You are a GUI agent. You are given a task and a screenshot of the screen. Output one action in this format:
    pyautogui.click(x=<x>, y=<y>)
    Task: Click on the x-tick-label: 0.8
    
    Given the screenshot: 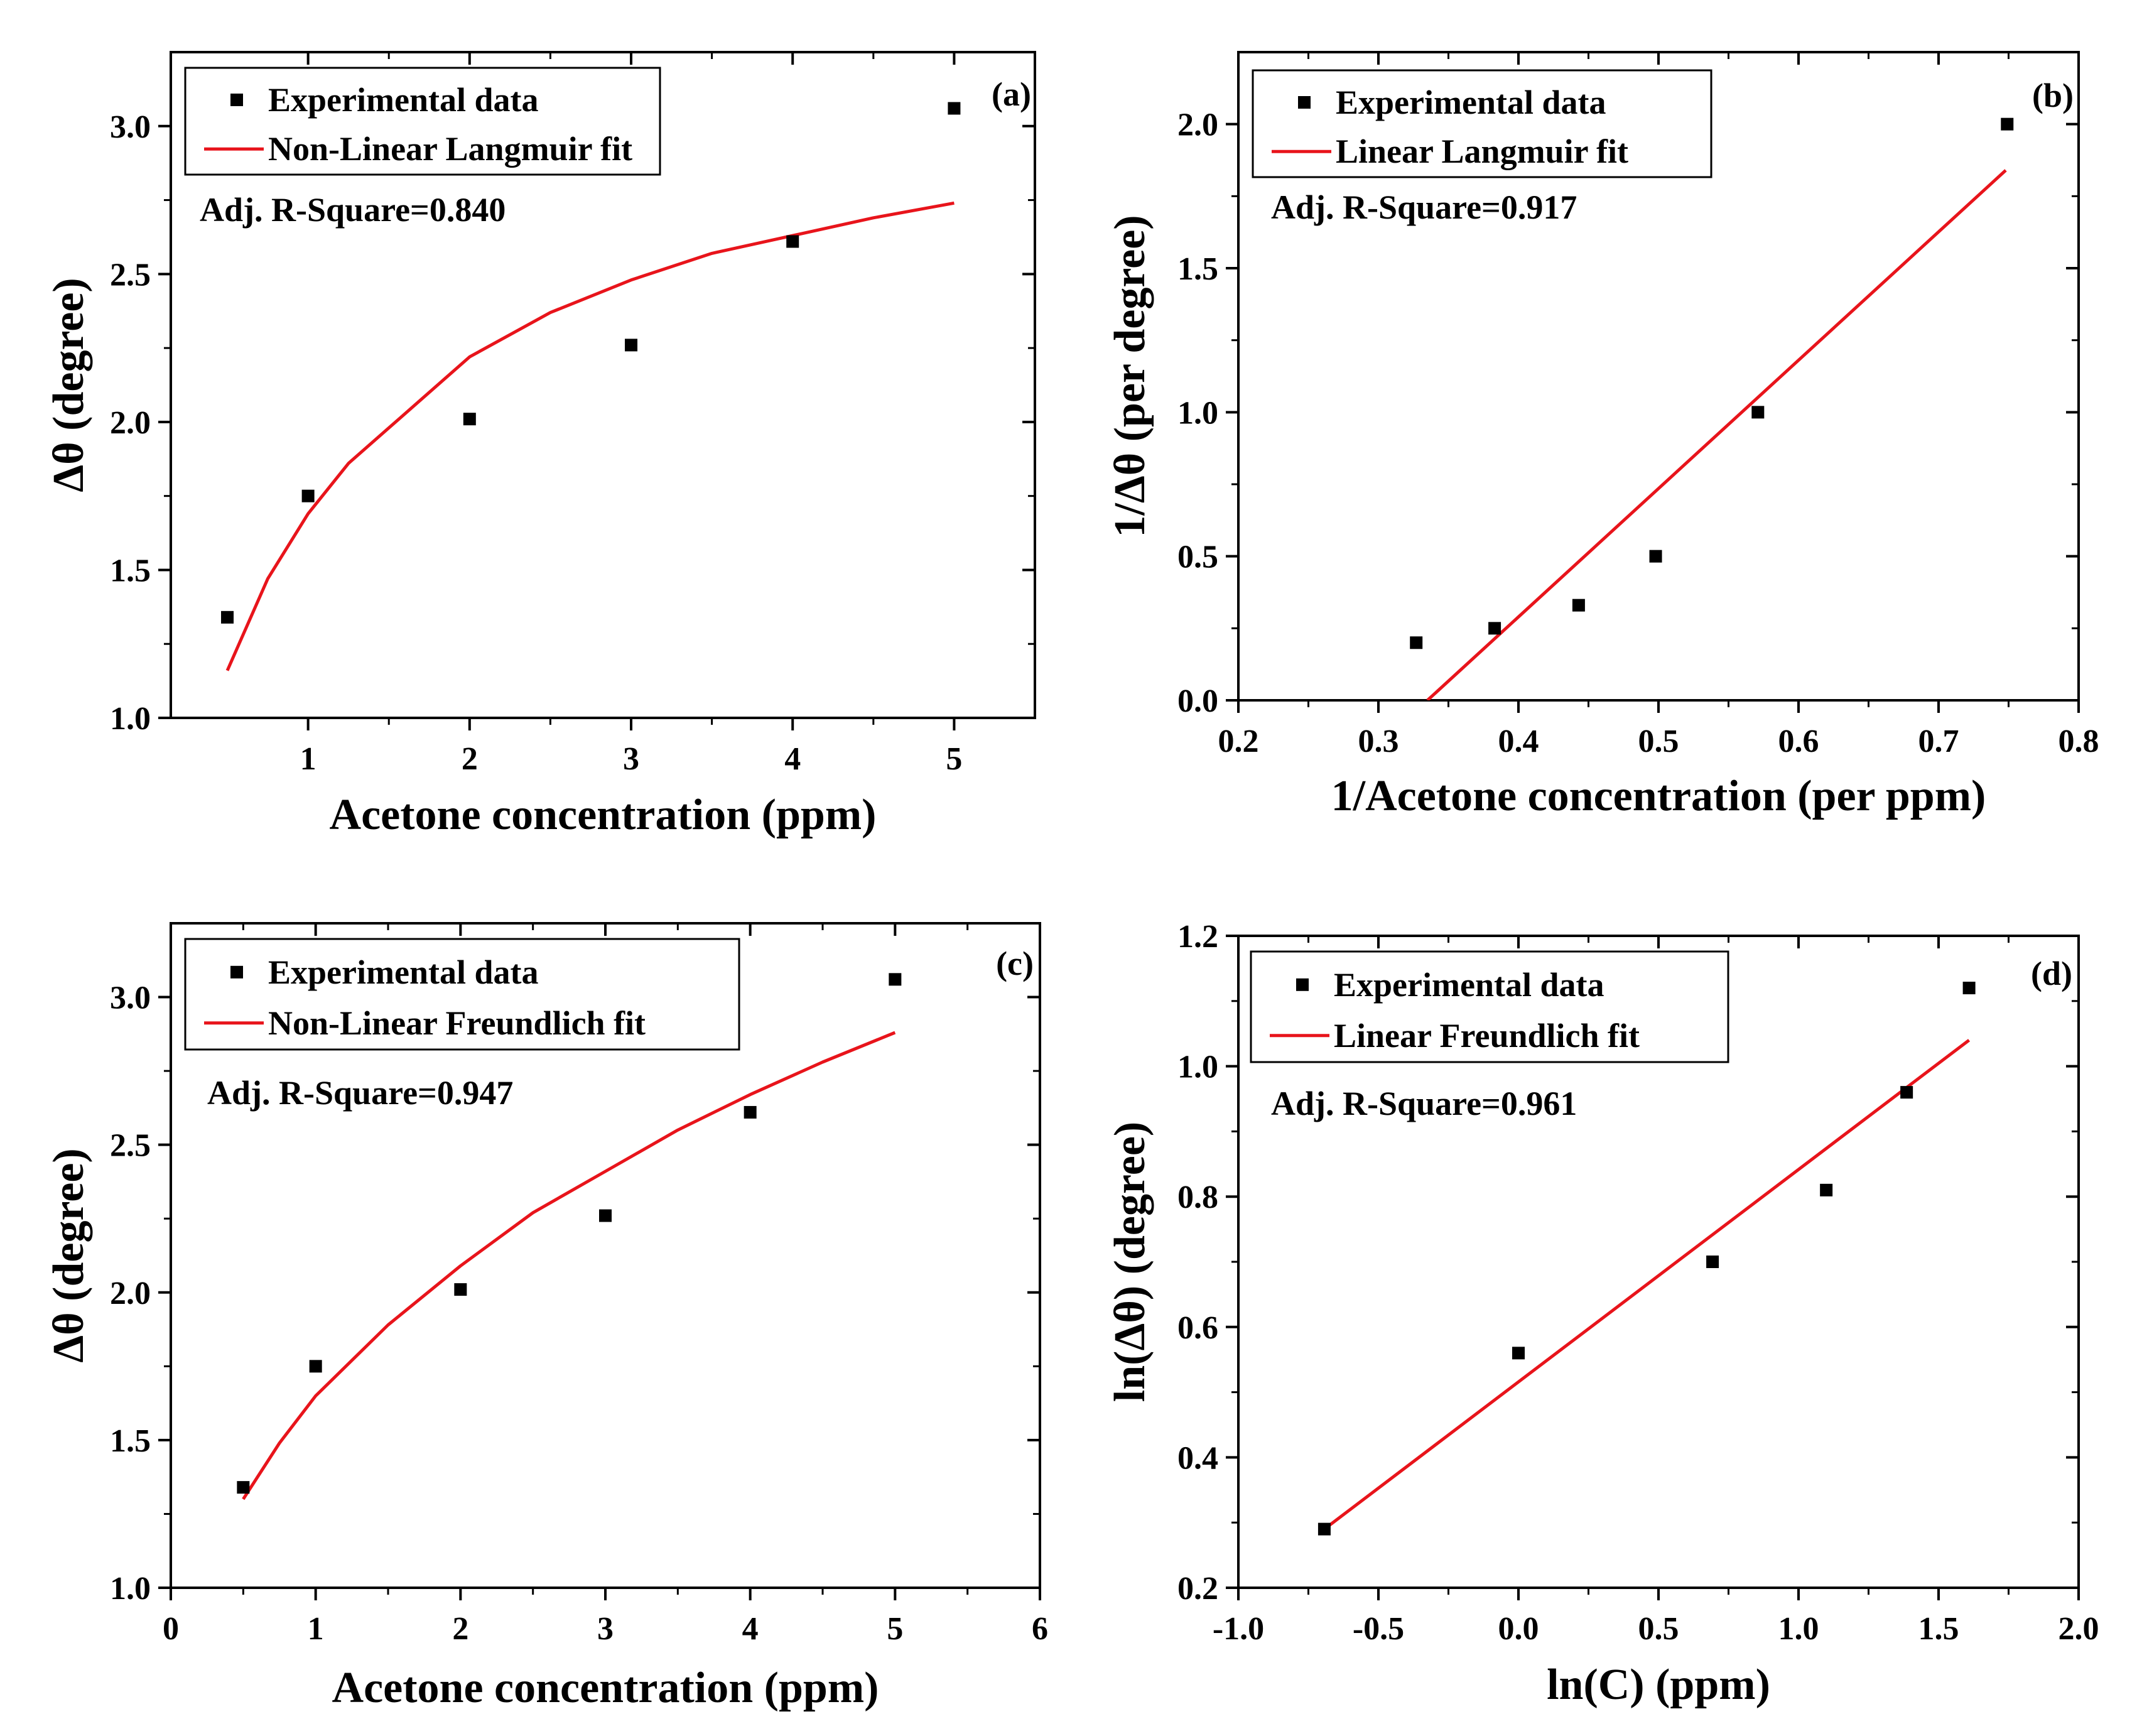 What is the action you would take?
    pyautogui.click(x=2079, y=742)
    